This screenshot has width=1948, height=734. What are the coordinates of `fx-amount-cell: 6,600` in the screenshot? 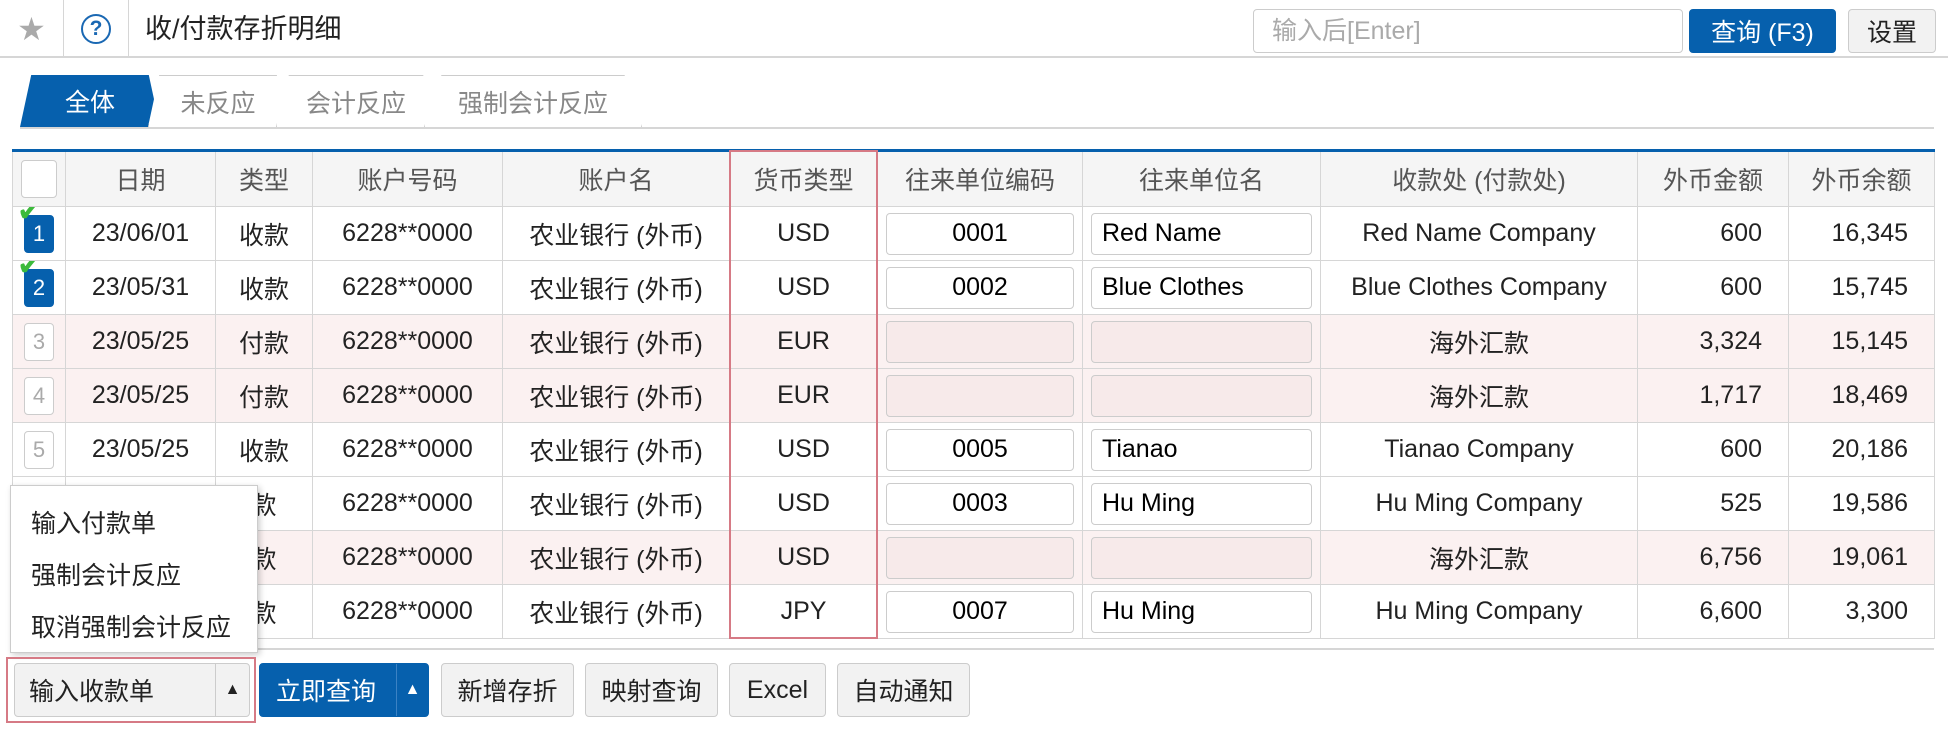 It's located at (1713, 611).